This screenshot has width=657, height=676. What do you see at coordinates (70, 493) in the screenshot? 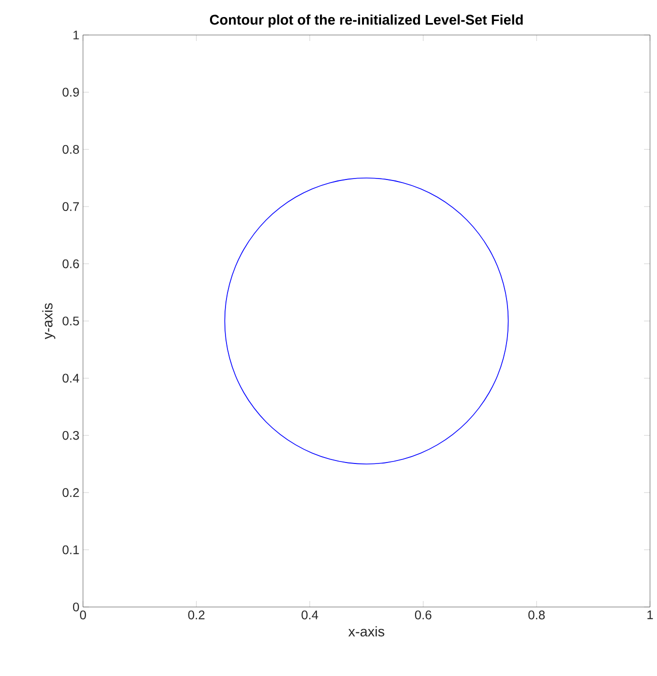
I see `y-tick-label: 0.2` at bounding box center [70, 493].